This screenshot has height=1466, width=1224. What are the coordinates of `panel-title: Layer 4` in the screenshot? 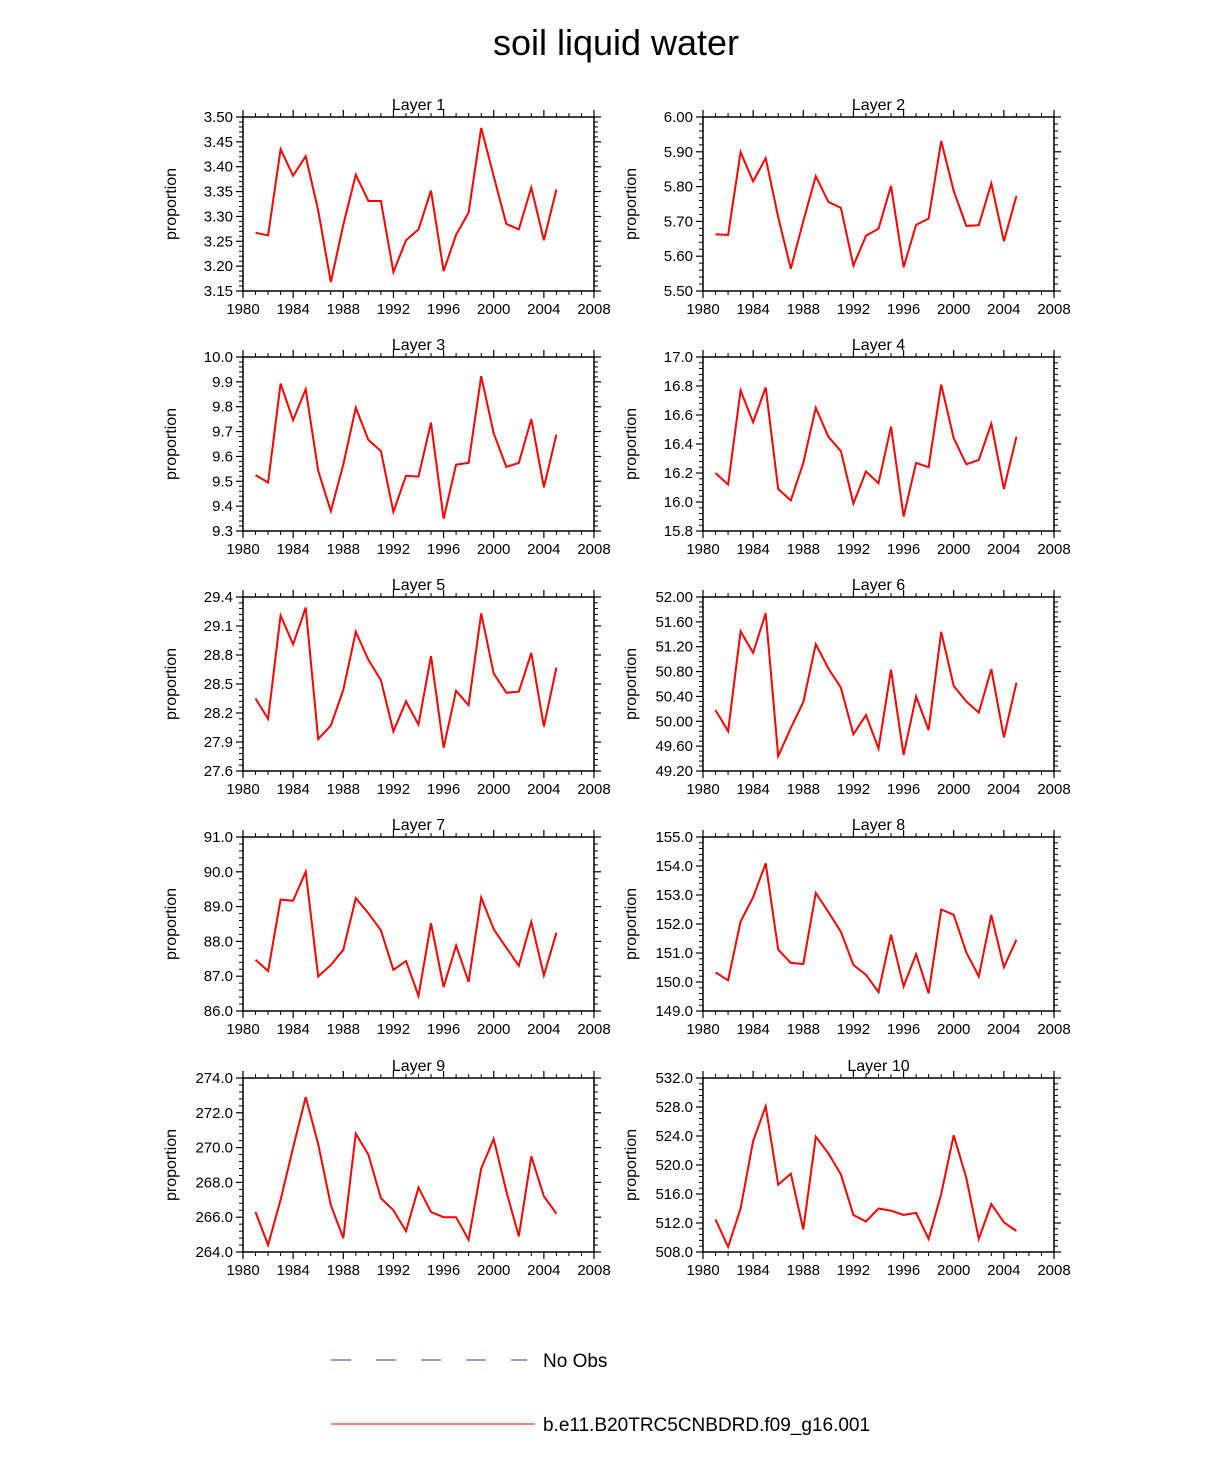 It's located at (878, 345).